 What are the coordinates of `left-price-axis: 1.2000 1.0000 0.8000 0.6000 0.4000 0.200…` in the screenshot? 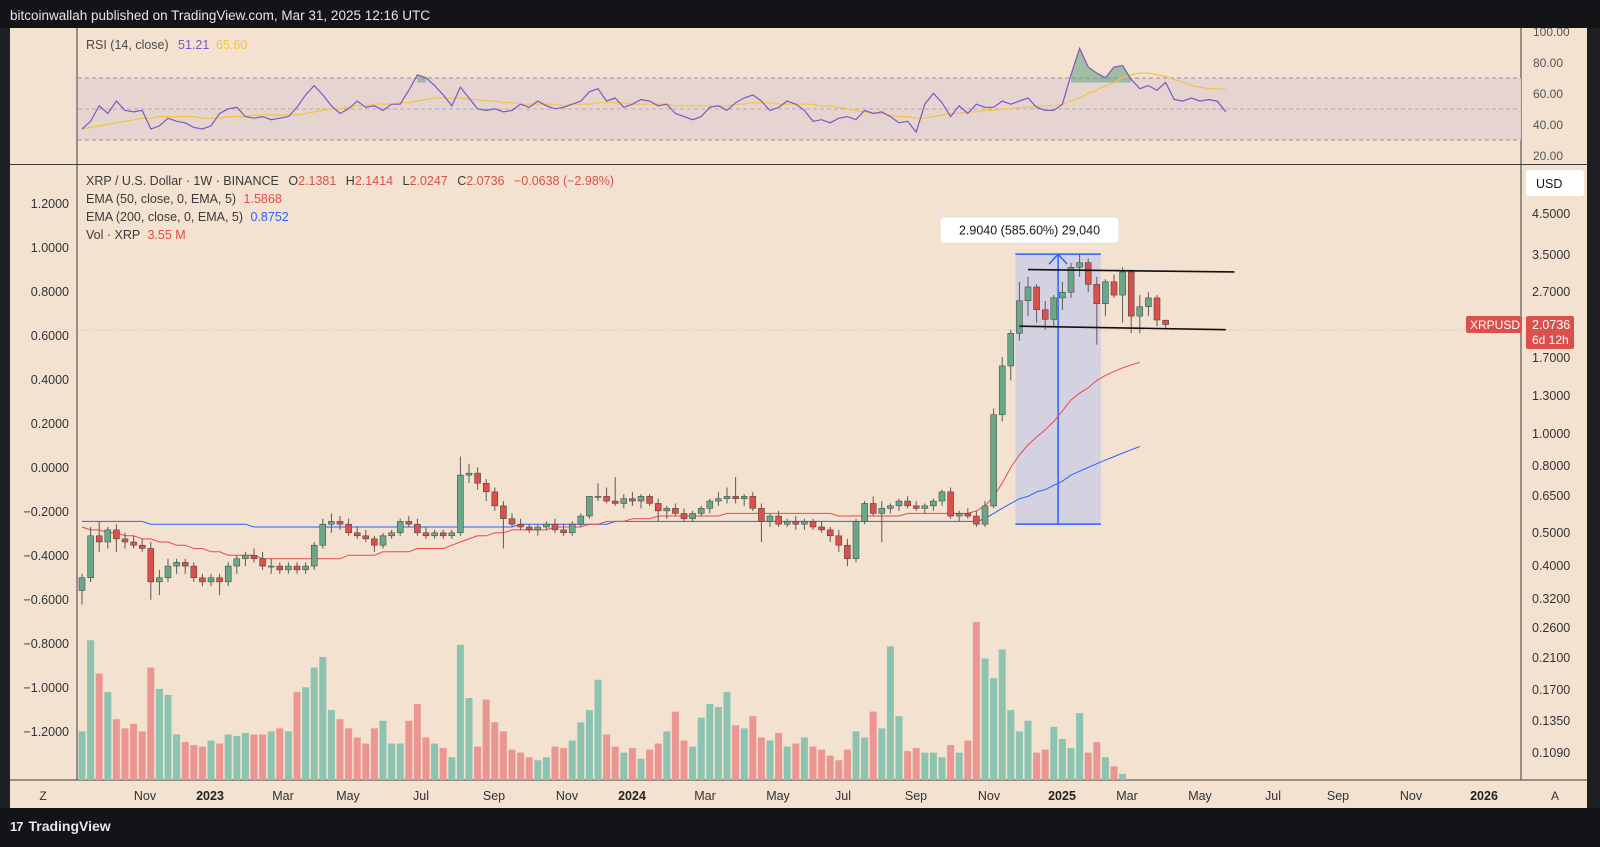 It's located at (46, 468).